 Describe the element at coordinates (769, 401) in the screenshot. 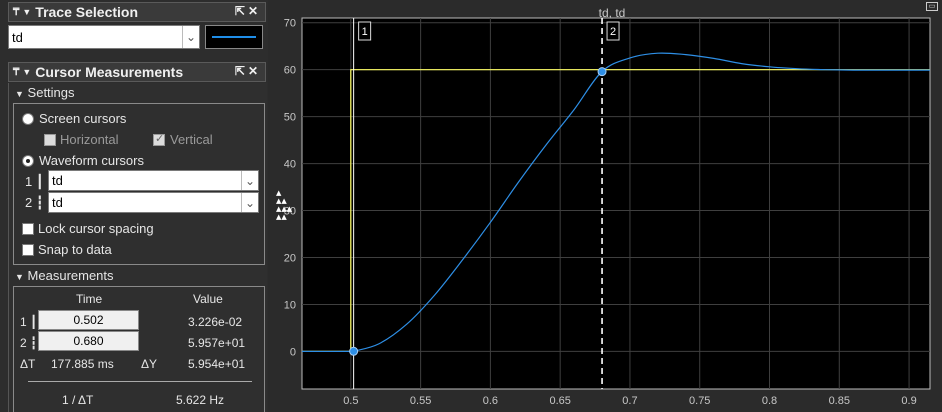

I see `x-tick-label: 0.8` at that location.